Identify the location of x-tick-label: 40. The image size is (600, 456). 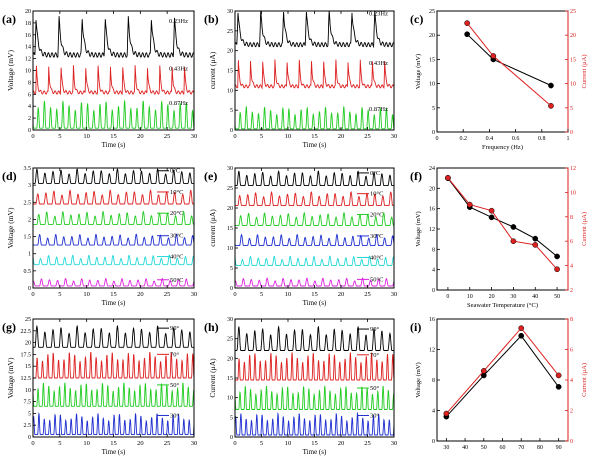
(535, 297).